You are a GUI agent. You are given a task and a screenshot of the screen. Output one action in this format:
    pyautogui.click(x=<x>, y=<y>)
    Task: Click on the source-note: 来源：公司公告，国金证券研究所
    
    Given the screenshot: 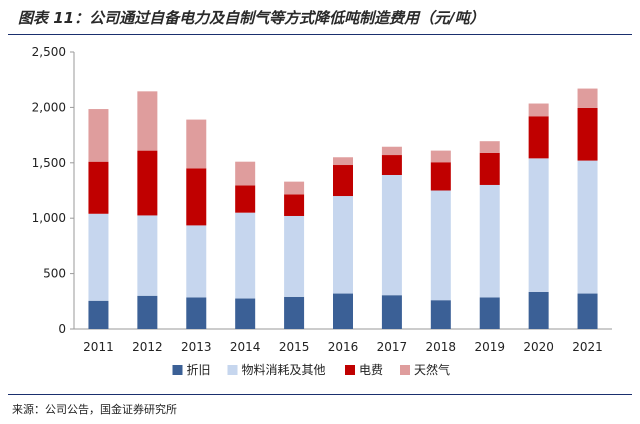 What is the action you would take?
    pyautogui.click(x=94, y=409)
    